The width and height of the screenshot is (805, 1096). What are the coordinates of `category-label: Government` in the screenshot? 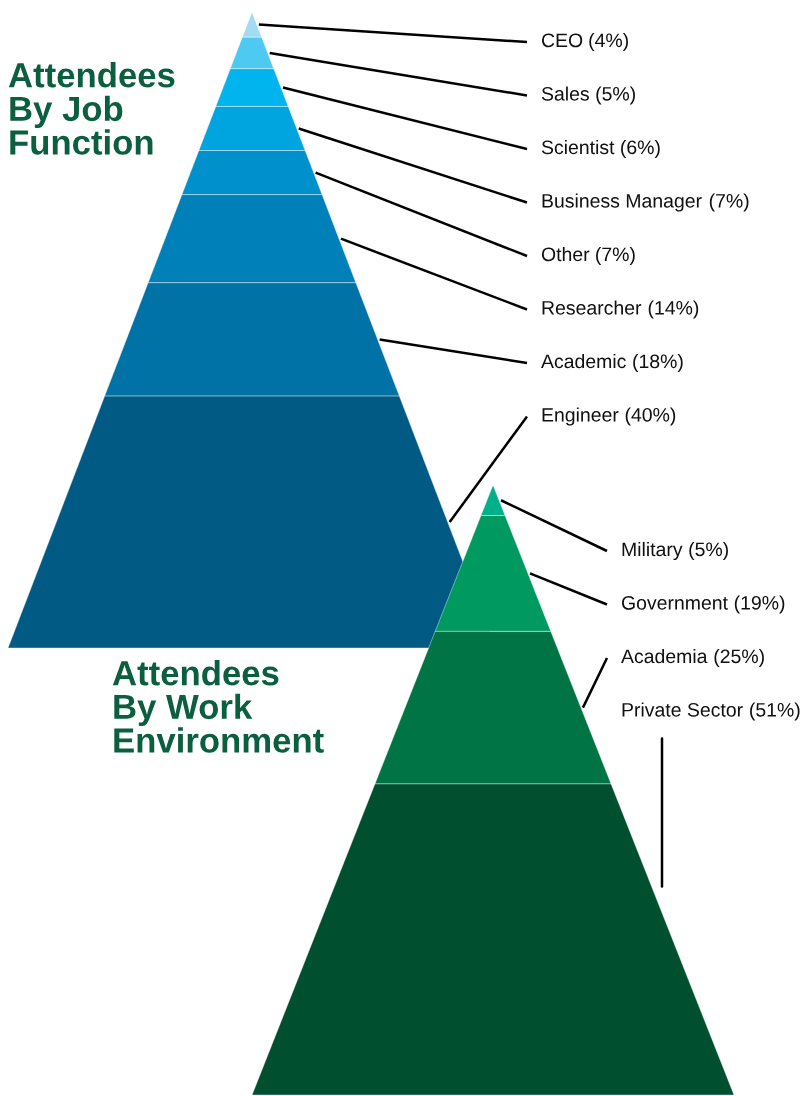 It's located at (674, 602).